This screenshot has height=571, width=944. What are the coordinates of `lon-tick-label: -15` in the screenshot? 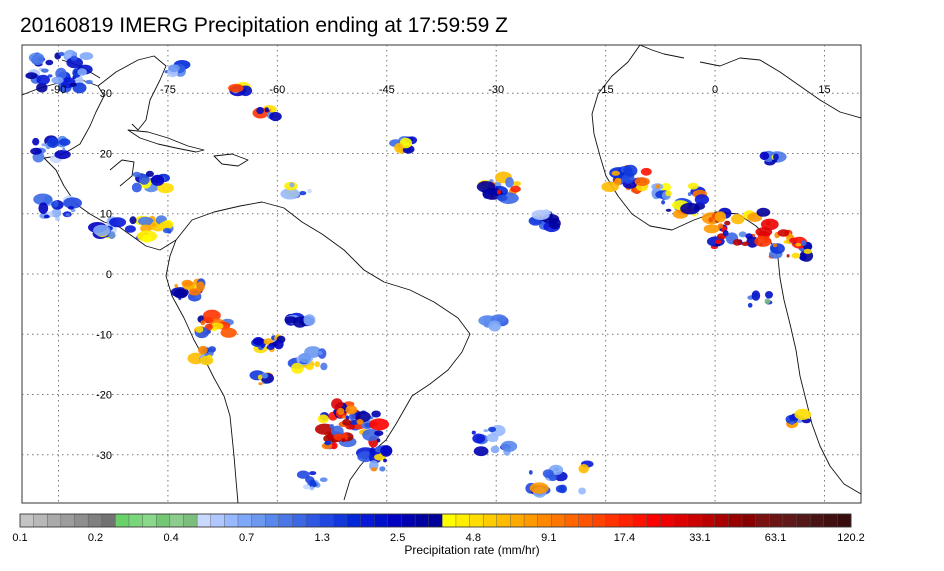 It's located at (606, 90).